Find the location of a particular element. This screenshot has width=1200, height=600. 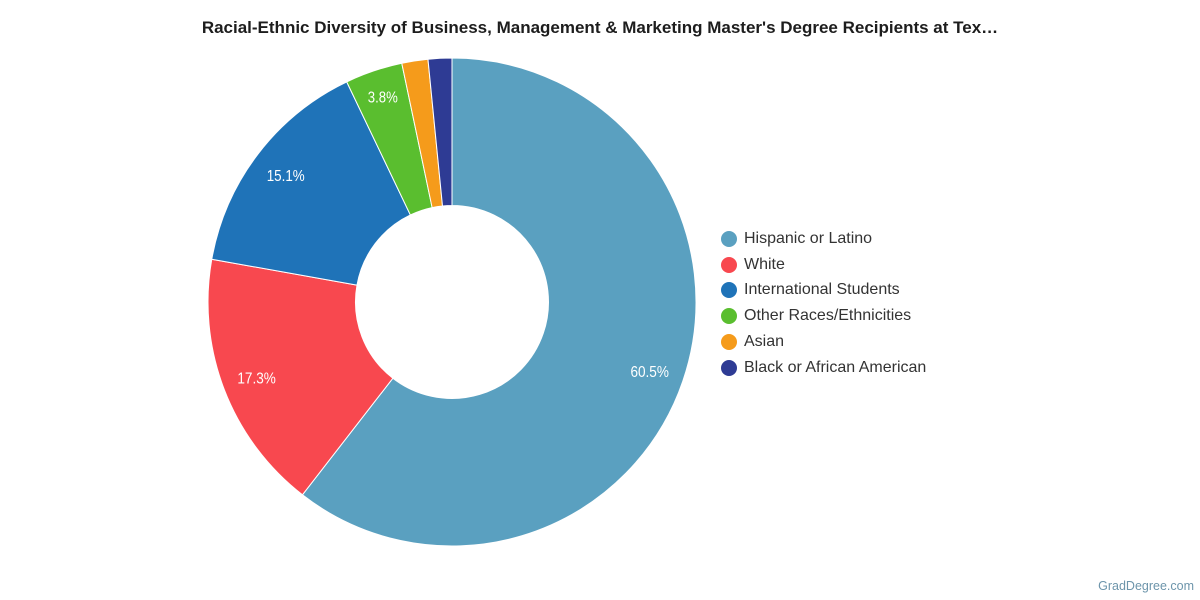

svg-text: 17.3% is located at coordinates (256, 378).